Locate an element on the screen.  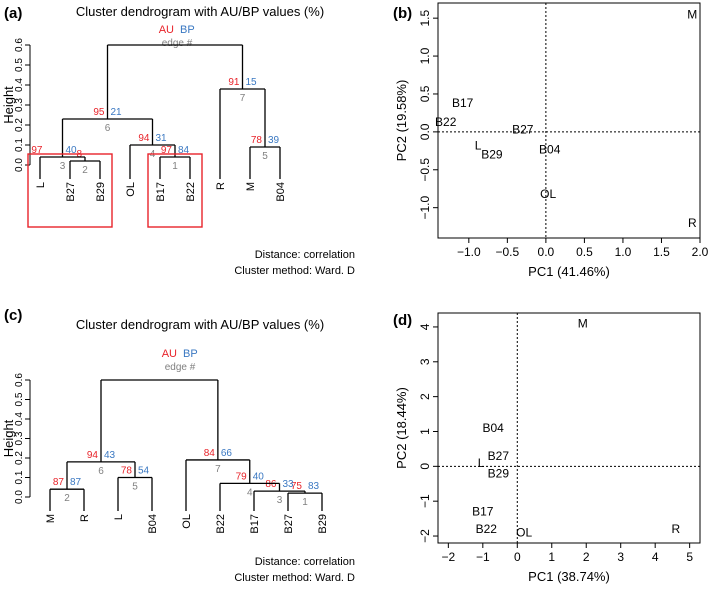
y-tick-label: 3 is located at coordinates (425, 361).